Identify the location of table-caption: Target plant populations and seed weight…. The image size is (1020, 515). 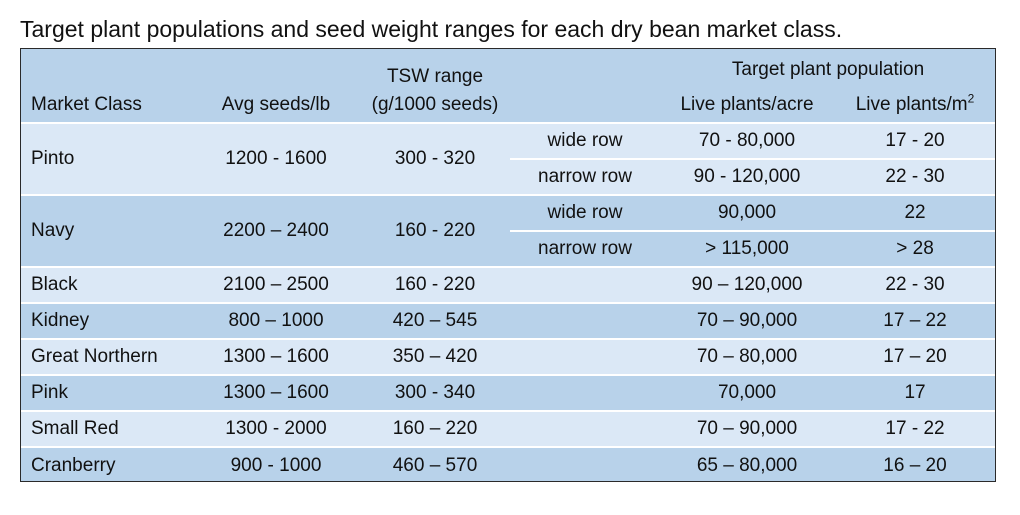
(431, 29).